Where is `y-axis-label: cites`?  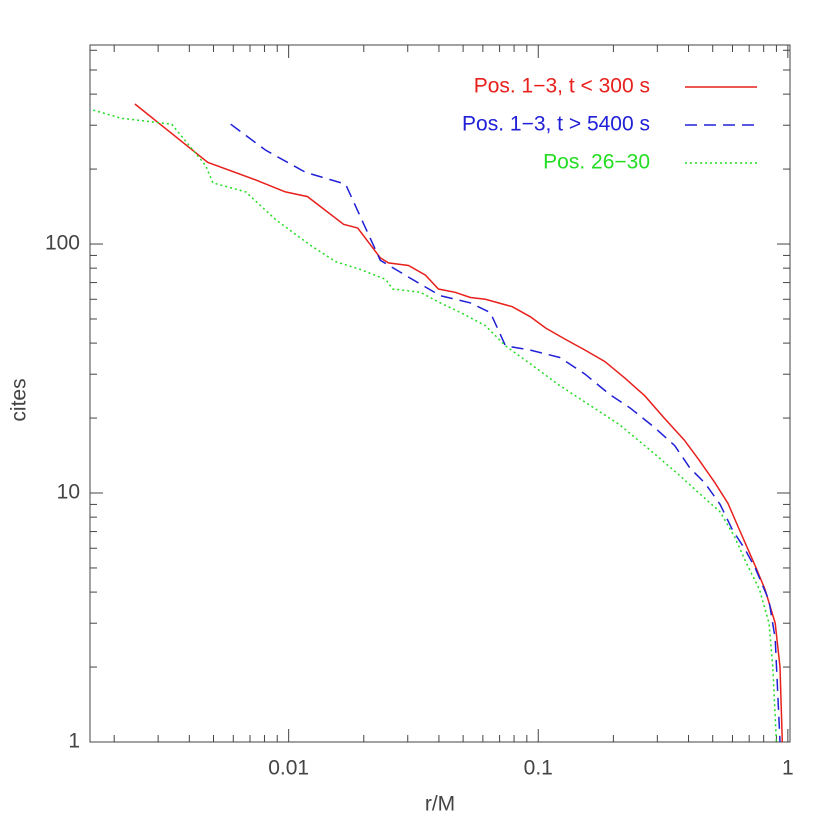
y-axis-label: cites is located at coordinates (19, 399).